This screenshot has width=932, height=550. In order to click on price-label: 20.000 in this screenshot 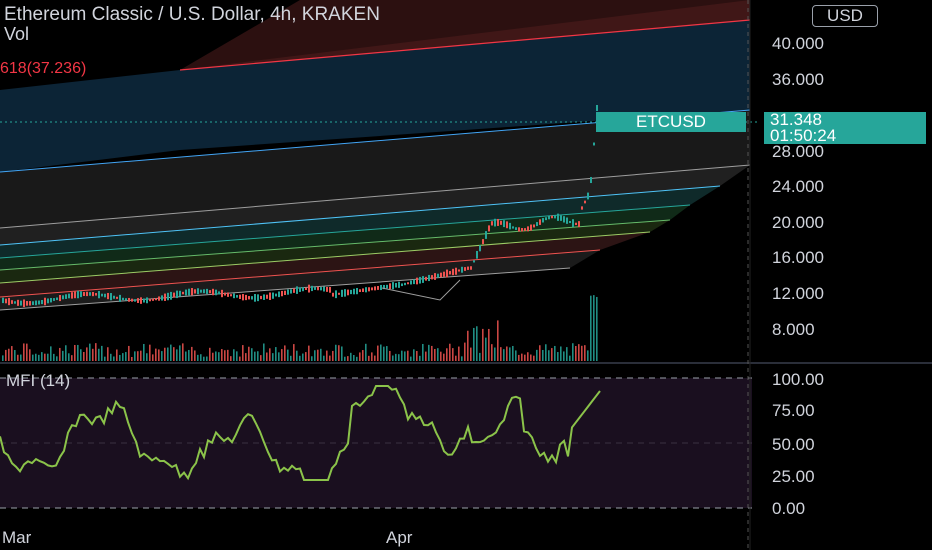, I will do `click(798, 222)`.